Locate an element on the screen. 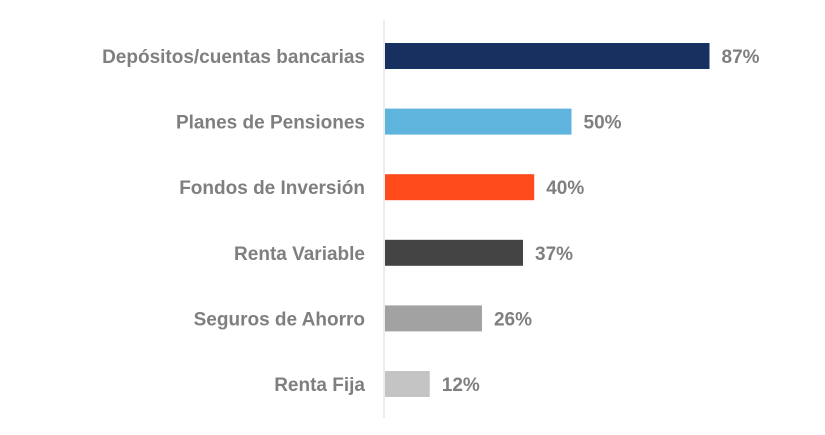 The height and width of the screenshot is (435, 825). value-label: 40% is located at coordinates (565, 188).